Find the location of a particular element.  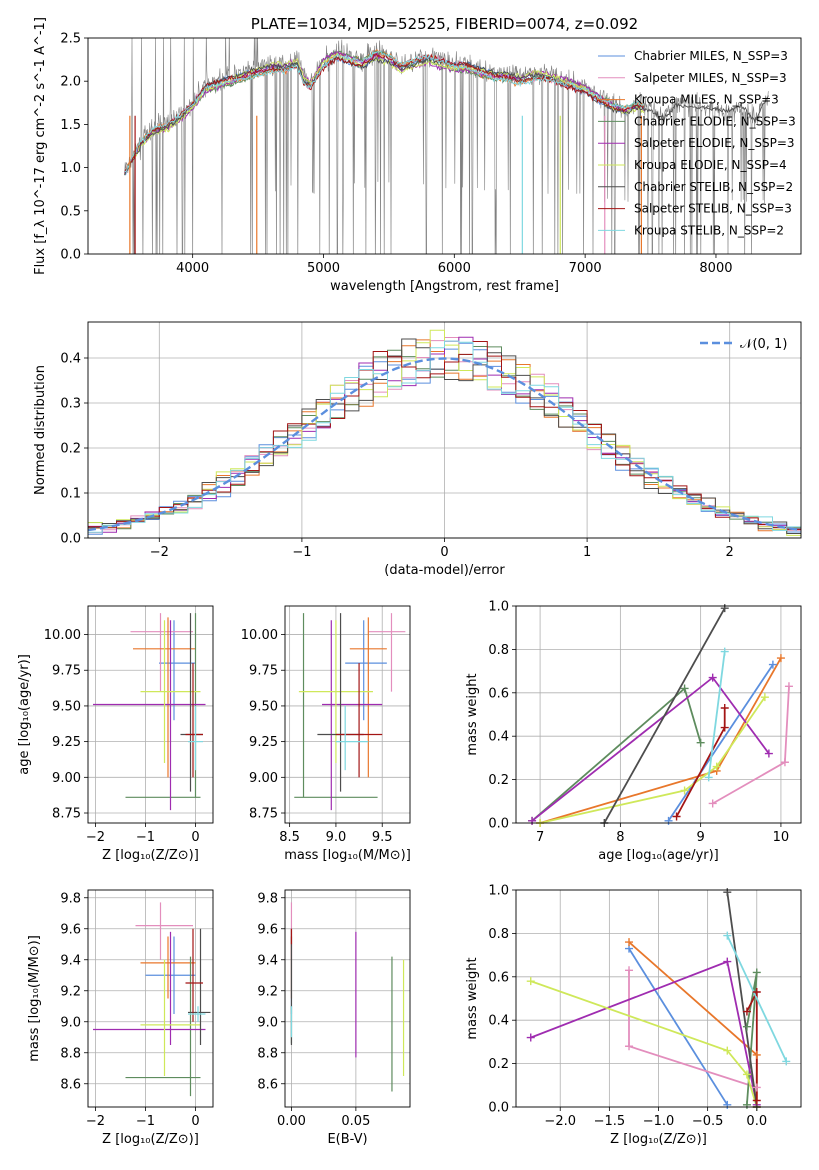

legend-entry: Chabrier STELIB, N_SSP=2 is located at coordinates (713, 187).